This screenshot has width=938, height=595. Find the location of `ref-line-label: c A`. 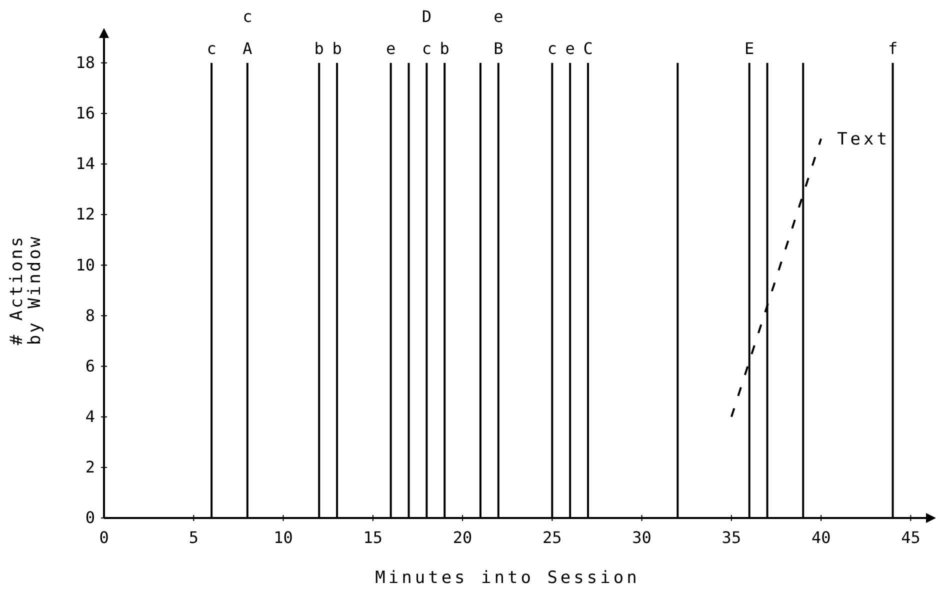

ref-line-label: c A is located at coordinates (247, 32).